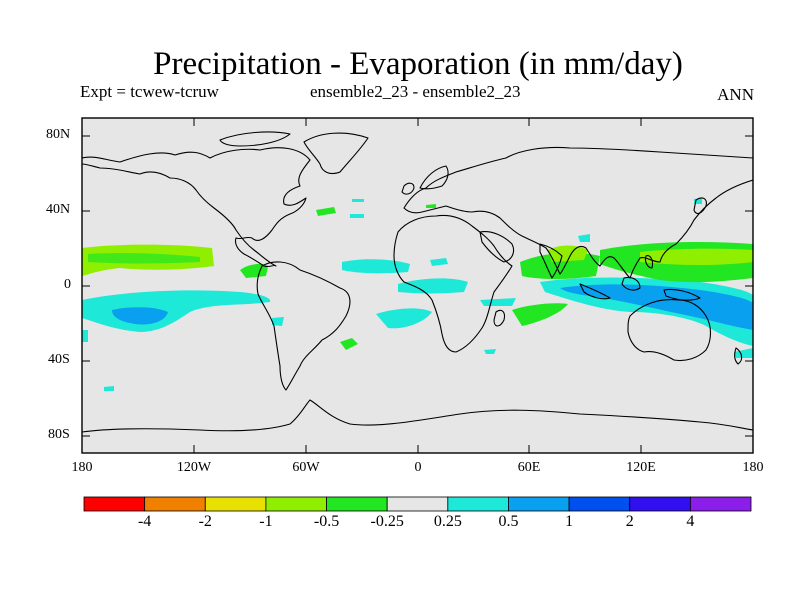 Image resolution: width=800 pixels, height=600 pixels. I want to click on field-tropical-atlantic, so click(376, 266).